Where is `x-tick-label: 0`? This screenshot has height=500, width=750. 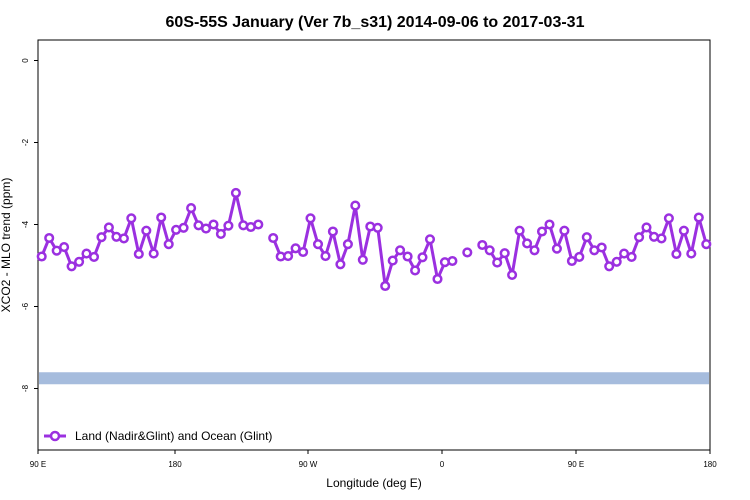
x-tick-label: 0 is located at coordinates (442, 464).